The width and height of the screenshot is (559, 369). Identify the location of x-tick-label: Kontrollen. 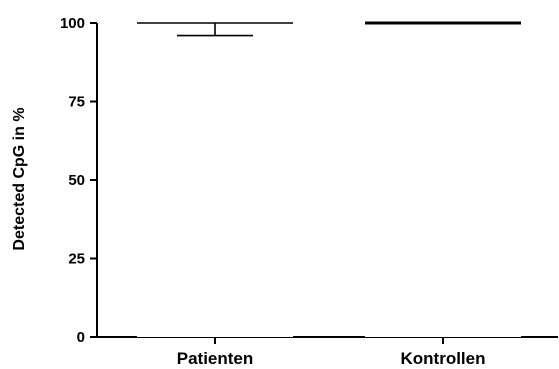
(443, 358).